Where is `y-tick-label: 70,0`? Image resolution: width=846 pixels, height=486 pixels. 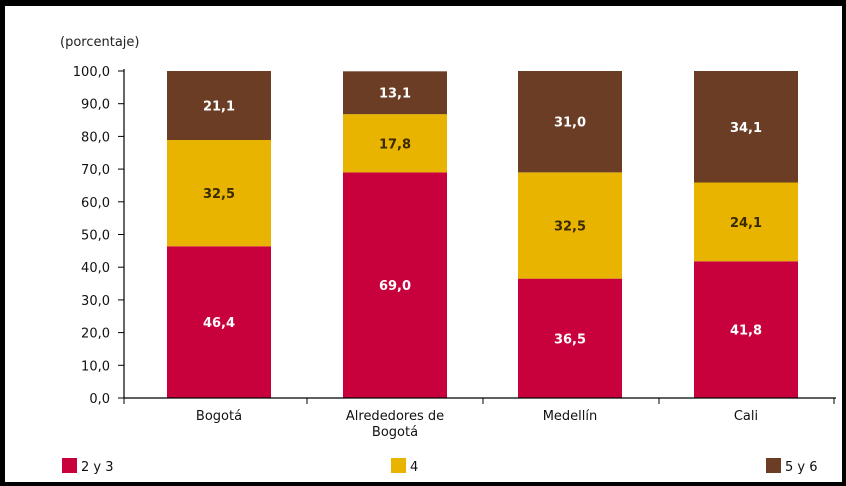
y-tick-label: 70,0 is located at coordinates (95, 170).